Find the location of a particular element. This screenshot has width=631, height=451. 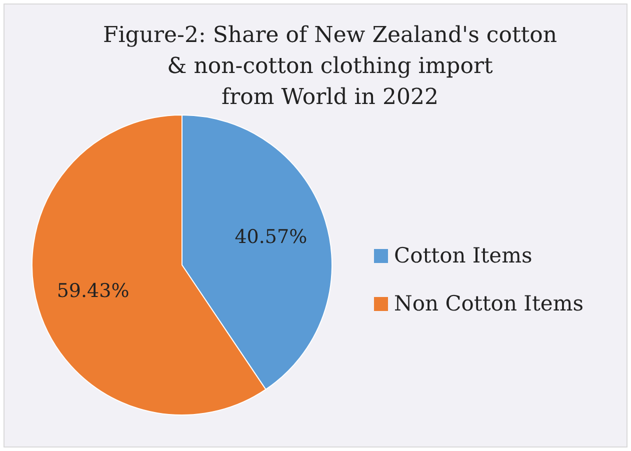

chart-title: Figure-2: Share of New Zealand's cotton & non-cotton clothing import from World in 2022 is located at coordinates (330, 66).